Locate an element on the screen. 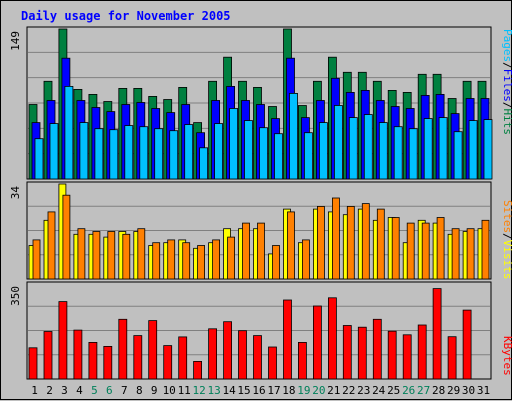 Image resolution: width=512 pixels, height=401 pixels. x-tick-day-9: 9 is located at coordinates (154, 390).